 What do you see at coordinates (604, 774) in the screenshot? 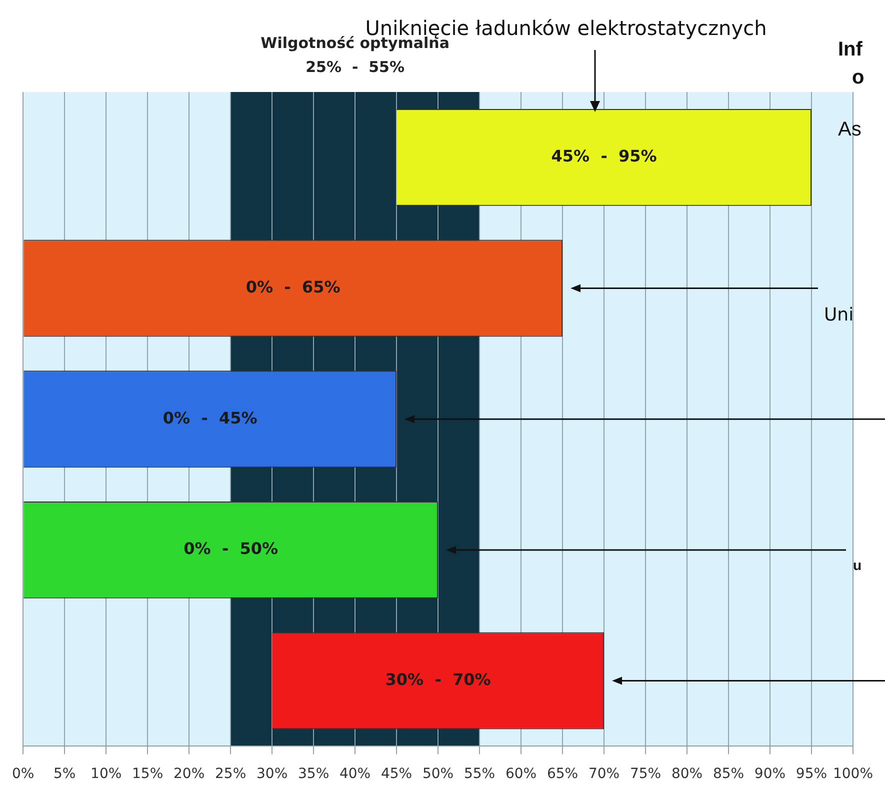
I see `x-tick-label: 70%` at bounding box center [604, 774].